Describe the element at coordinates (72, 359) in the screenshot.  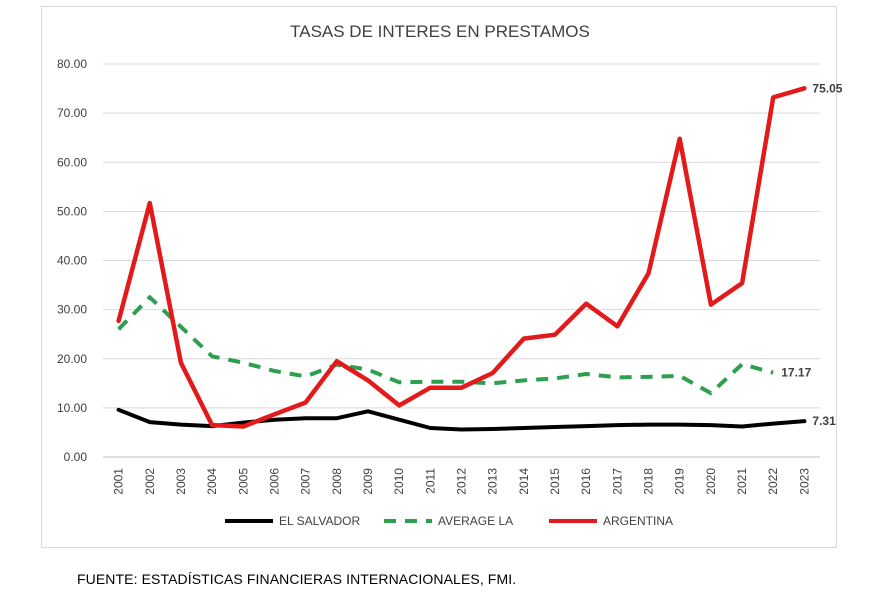
I see `y-tick-label: 20.00` at that location.